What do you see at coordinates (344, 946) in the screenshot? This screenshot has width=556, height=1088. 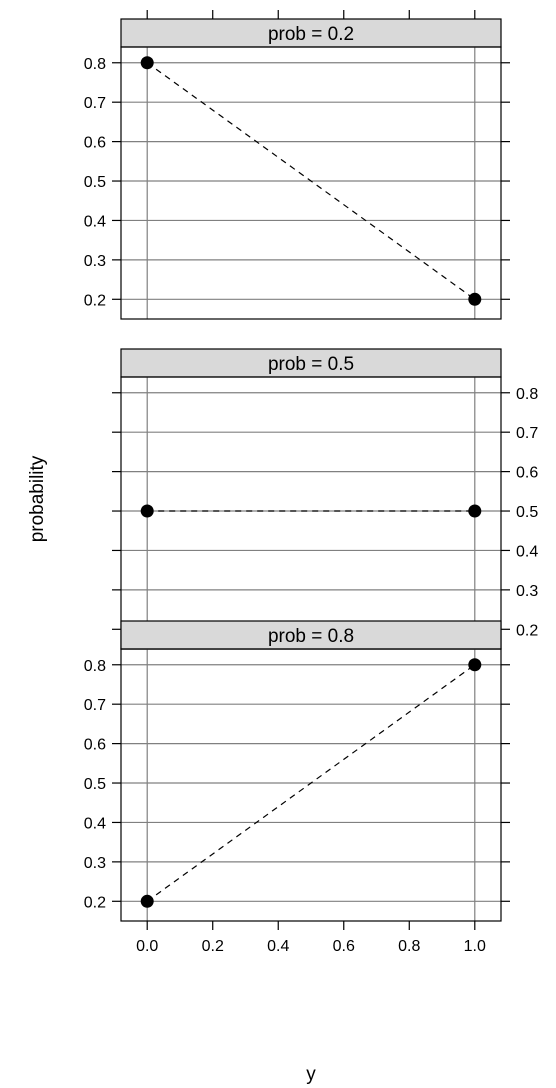 I see `x-tick-label: 0.6` at bounding box center [344, 946].